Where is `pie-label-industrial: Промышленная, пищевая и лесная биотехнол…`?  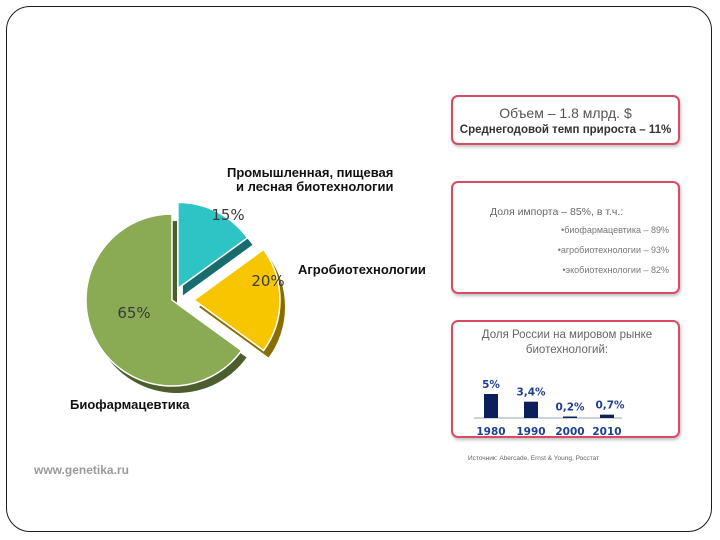 pie-label-industrial: Промышленная, пищевая и лесная биотехнол… is located at coordinates (322, 180).